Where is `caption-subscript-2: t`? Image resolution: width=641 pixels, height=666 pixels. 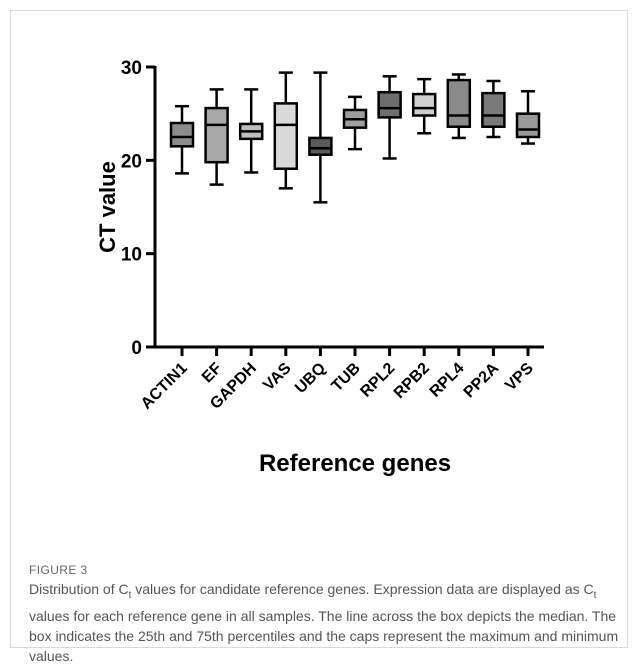 caption-subscript-2: t is located at coordinates (595, 595).